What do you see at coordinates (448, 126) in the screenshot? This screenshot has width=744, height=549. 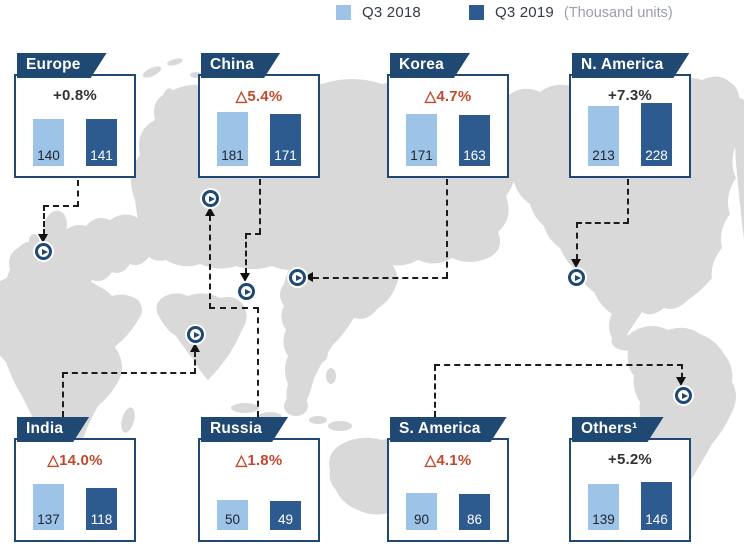 I see `region-box: △4.7% 171 163` at bounding box center [448, 126].